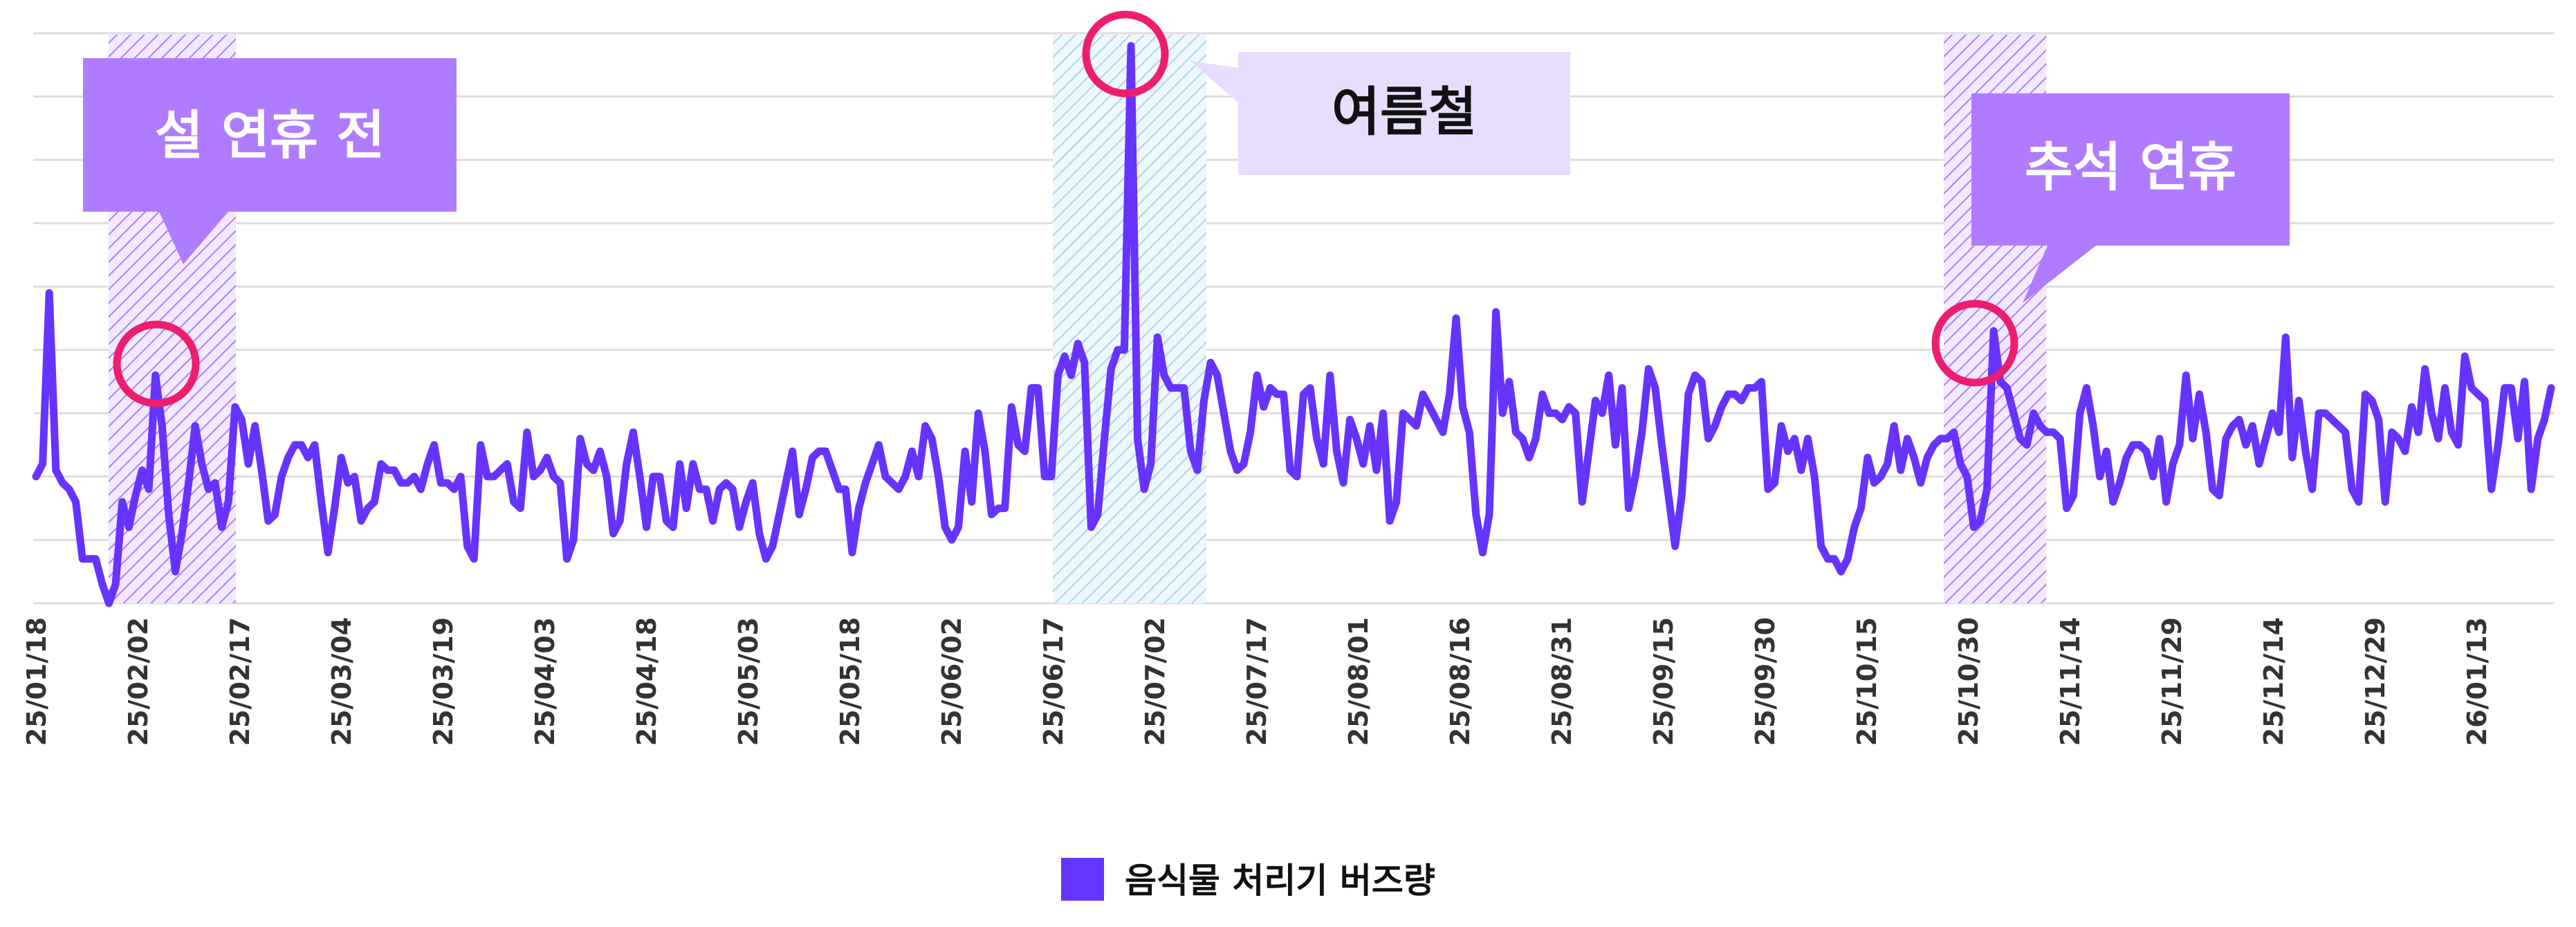  What do you see at coordinates (2172, 681) in the screenshot?
I see `x-tick-label: 25/11/29` at bounding box center [2172, 681].